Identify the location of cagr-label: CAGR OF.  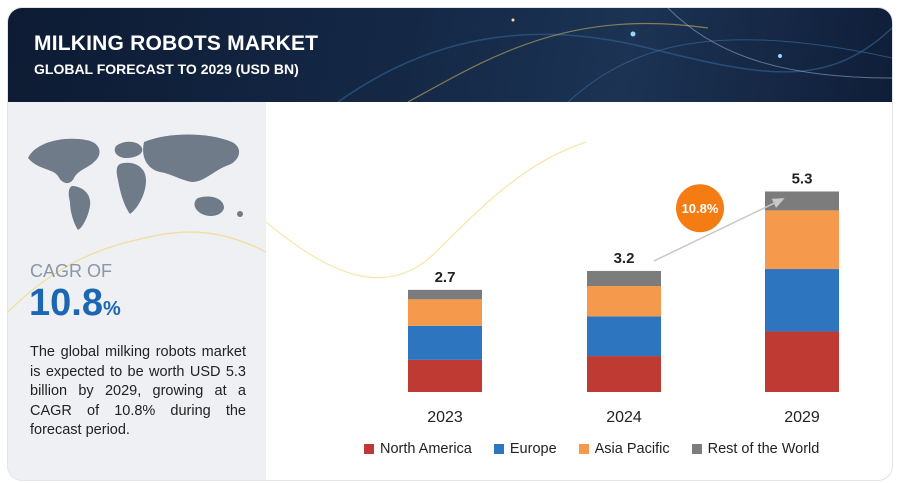
(71, 271).